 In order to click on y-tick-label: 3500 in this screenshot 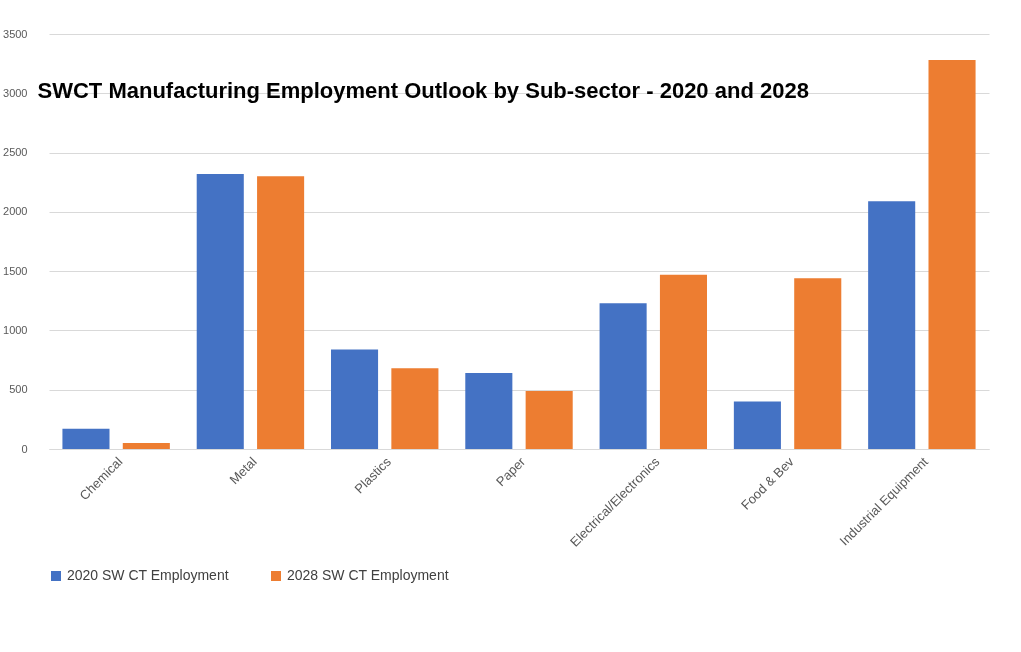, I will do `click(15, 33)`.